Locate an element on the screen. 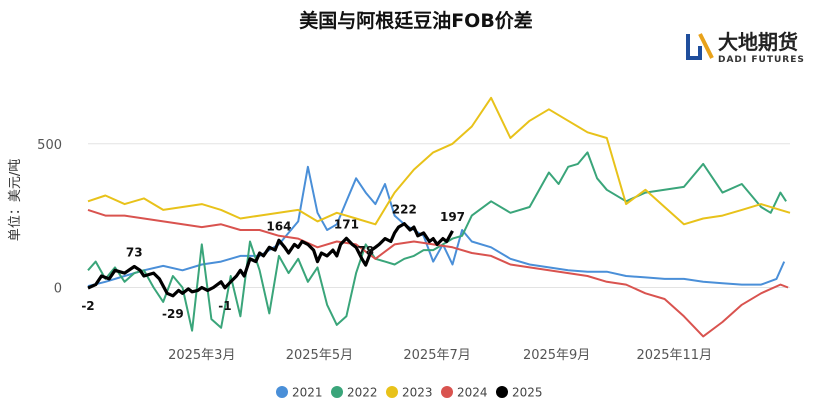  data-label: 73 is located at coordinates (134, 253).